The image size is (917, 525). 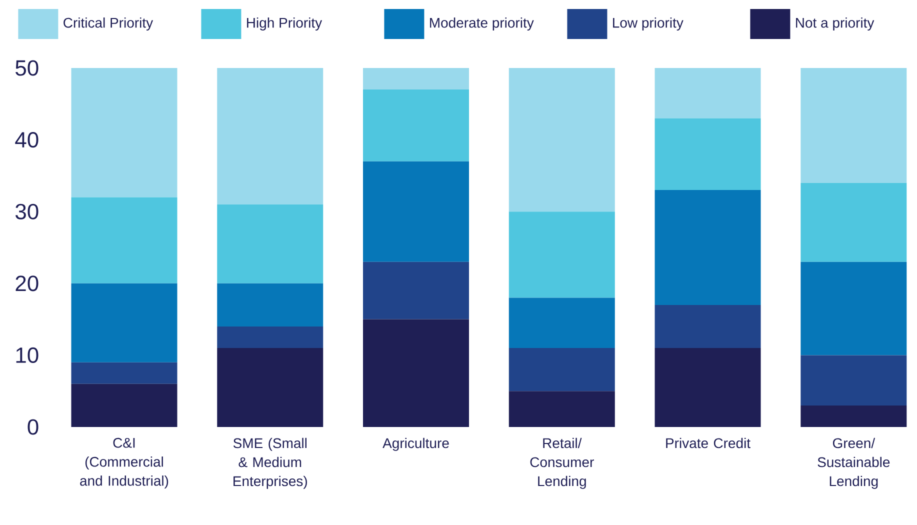 What do you see at coordinates (482, 24) in the screenshot?
I see `legend-label: Moderate priority` at bounding box center [482, 24].